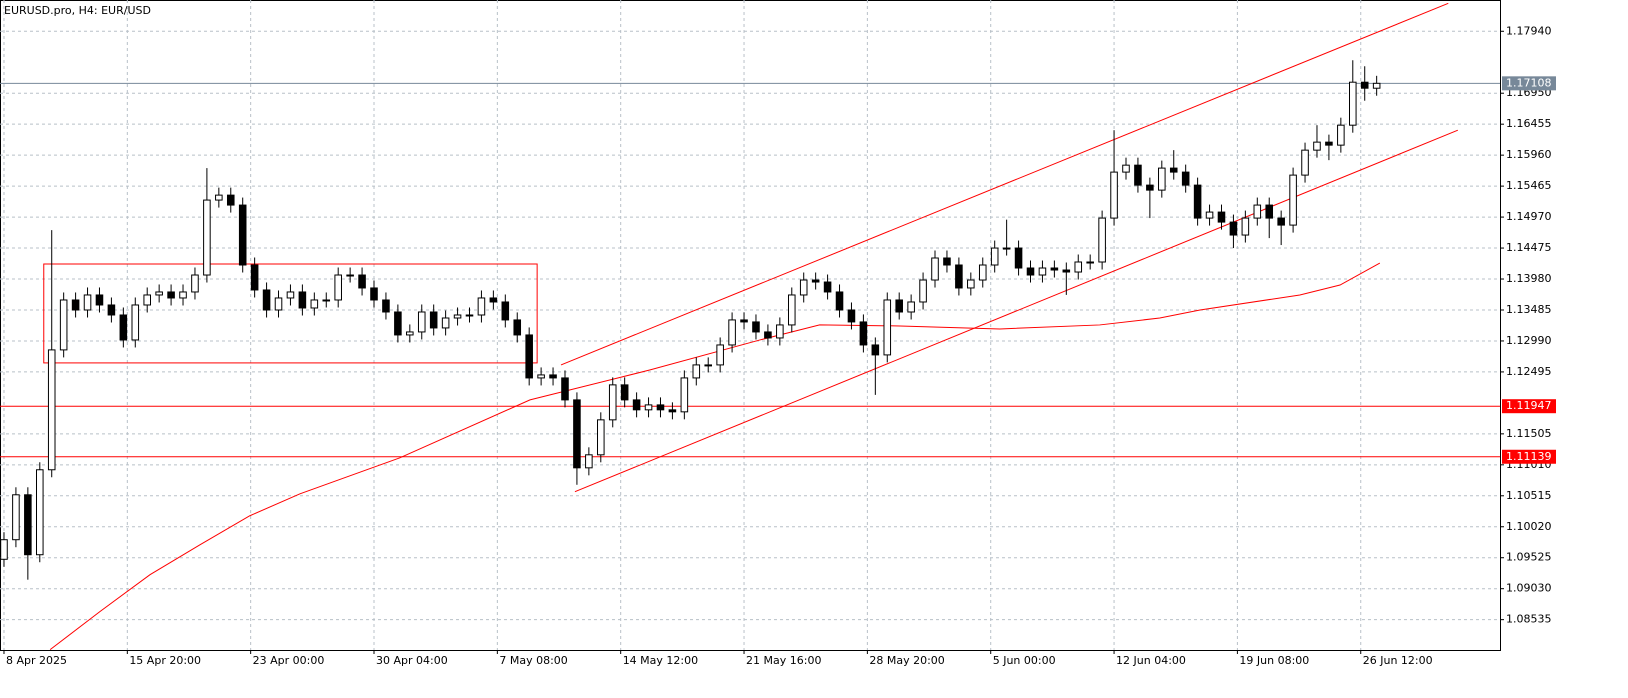 This screenshot has height=698, width=1628. Describe the element at coordinates (290, 313) in the screenshot. I see `range-rectangle` at that location.